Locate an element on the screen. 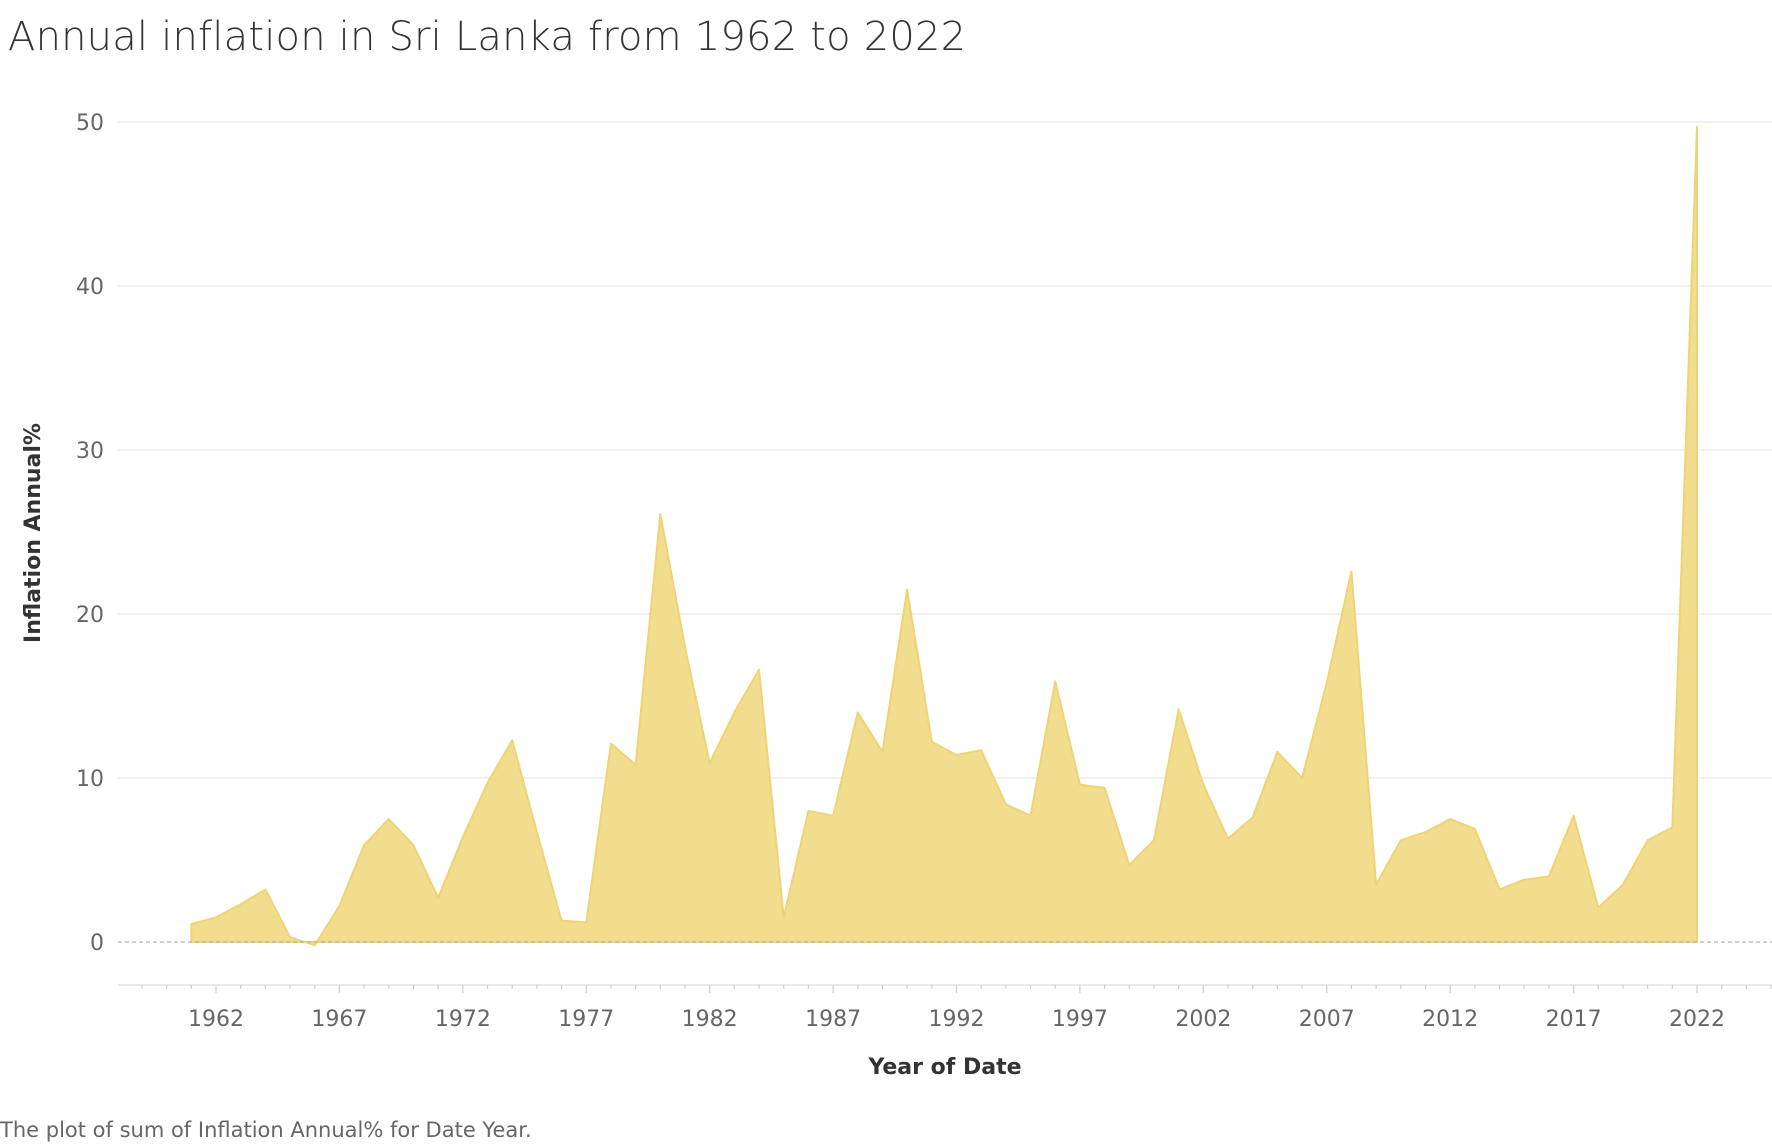  x-axis-title: Year of Date is located at coordinates (944, 1067).